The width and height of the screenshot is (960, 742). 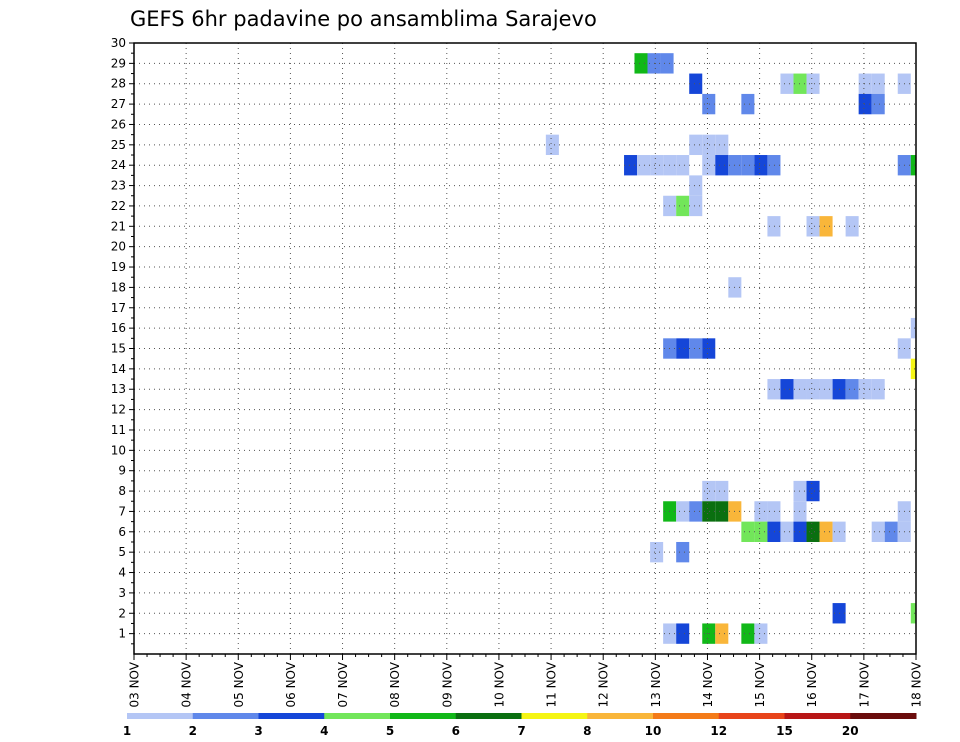 What do you see at coordinates (850, 731) in the screenshot?
I see `colorbar-label: 20` at bounding box center [850, 731].